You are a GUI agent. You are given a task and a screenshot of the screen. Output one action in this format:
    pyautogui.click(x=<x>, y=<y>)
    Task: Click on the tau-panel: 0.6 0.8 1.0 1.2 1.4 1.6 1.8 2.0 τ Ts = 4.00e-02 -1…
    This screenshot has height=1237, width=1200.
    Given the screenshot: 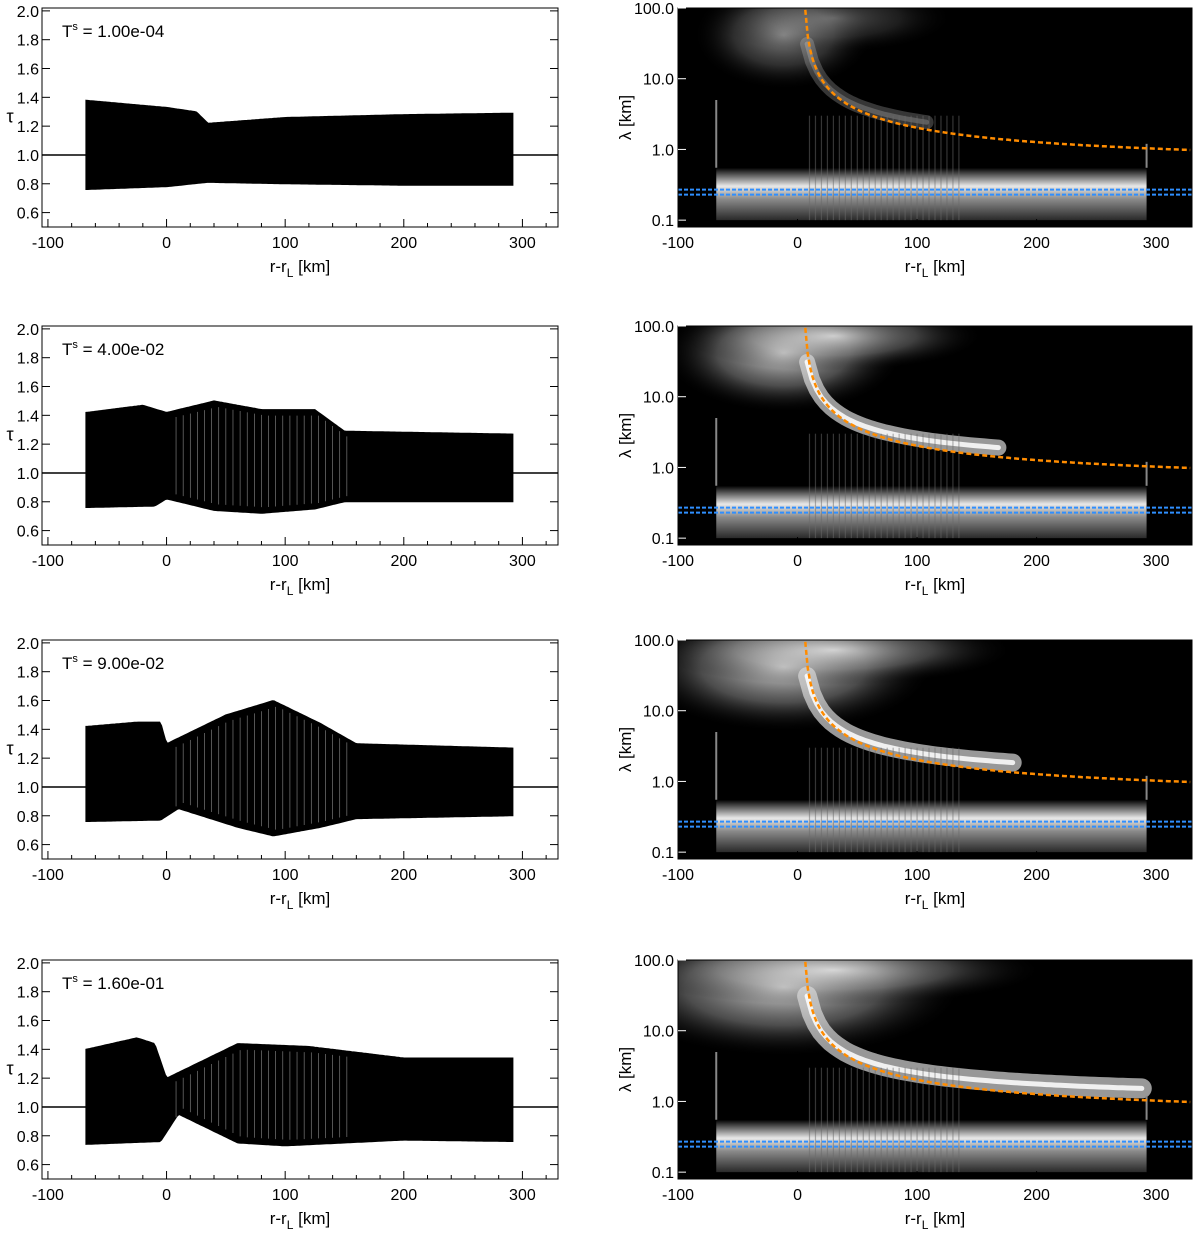 What is the action you would take?
    pyautogui.click(x=282, y=460)
    